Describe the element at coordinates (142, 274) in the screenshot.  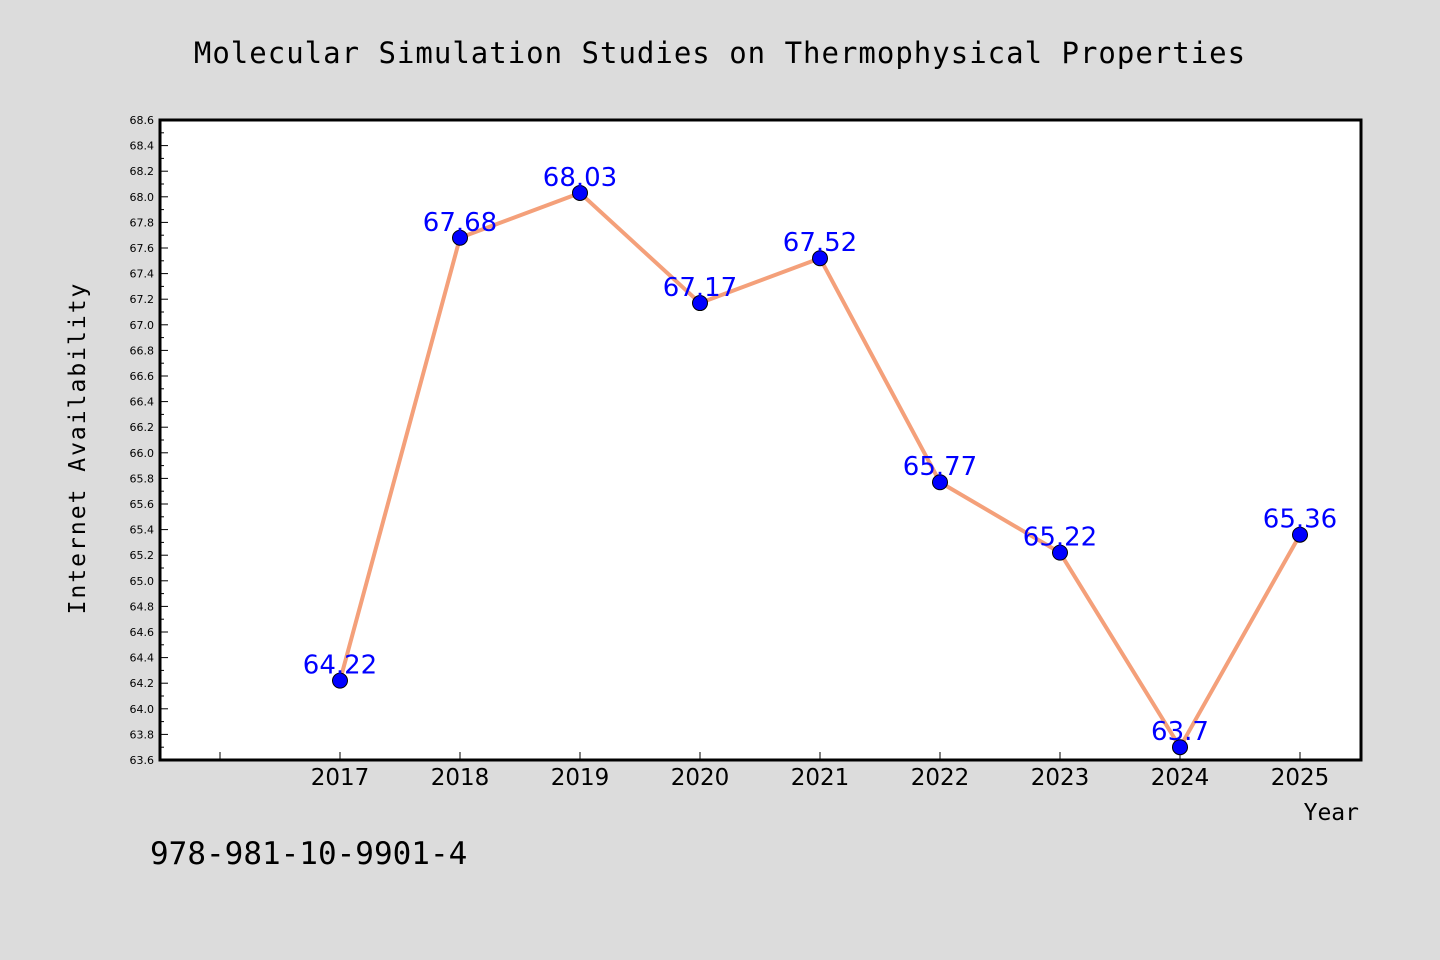
I see `y-tick-label: 67.4` at that location.